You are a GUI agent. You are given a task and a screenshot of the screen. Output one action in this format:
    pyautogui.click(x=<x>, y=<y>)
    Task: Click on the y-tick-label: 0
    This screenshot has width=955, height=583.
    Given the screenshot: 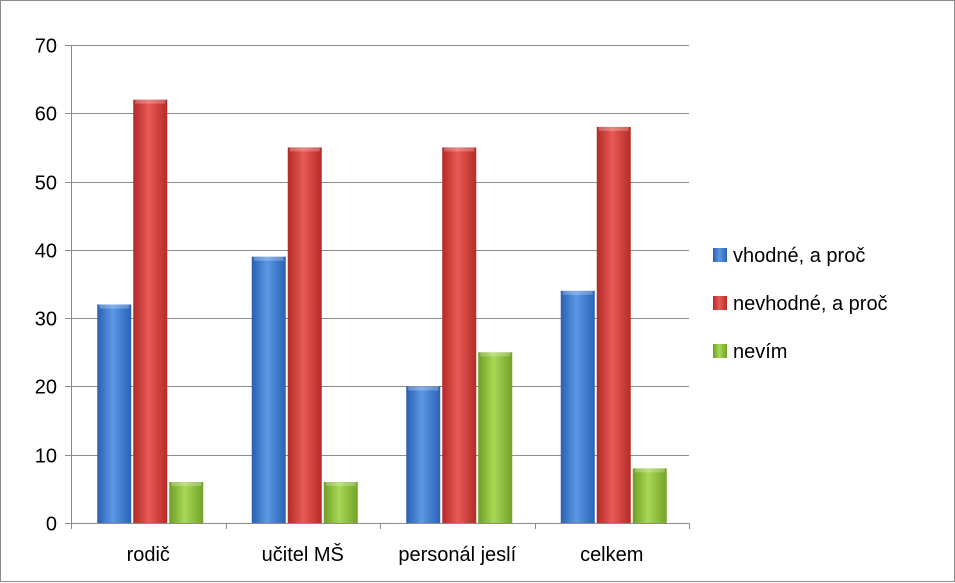 What is the action you would take?
    pyautogui.click(x=51, y=525)
    